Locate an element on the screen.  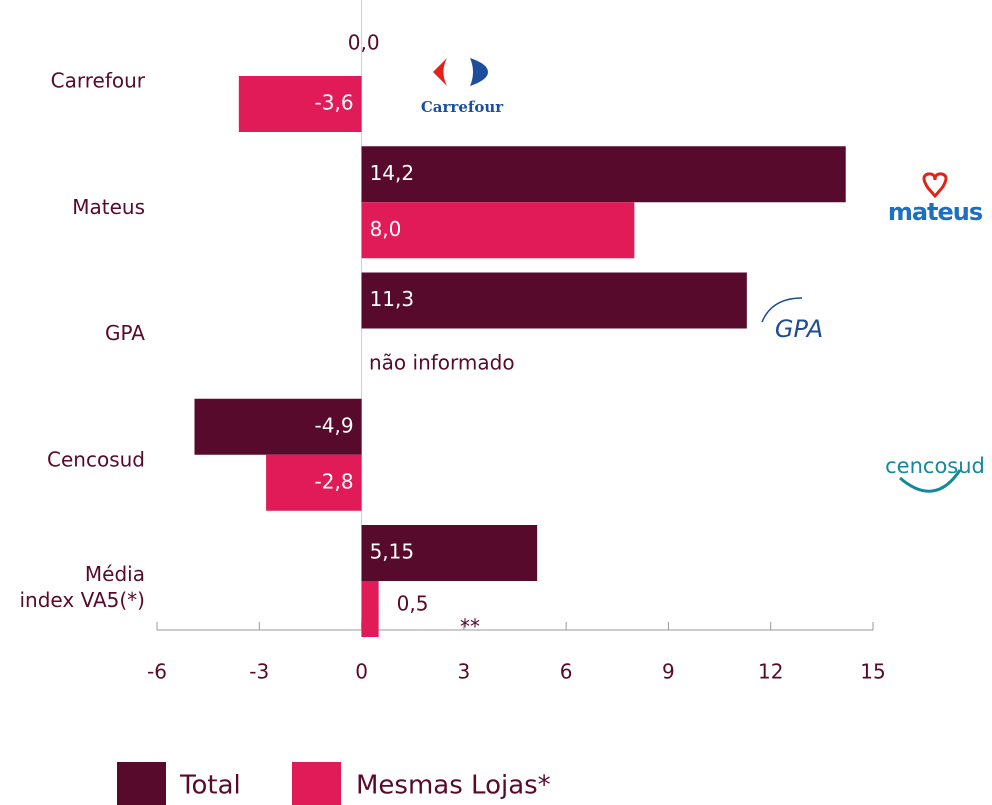
x-tick-label: -6 is located at coordinates (157, 672).